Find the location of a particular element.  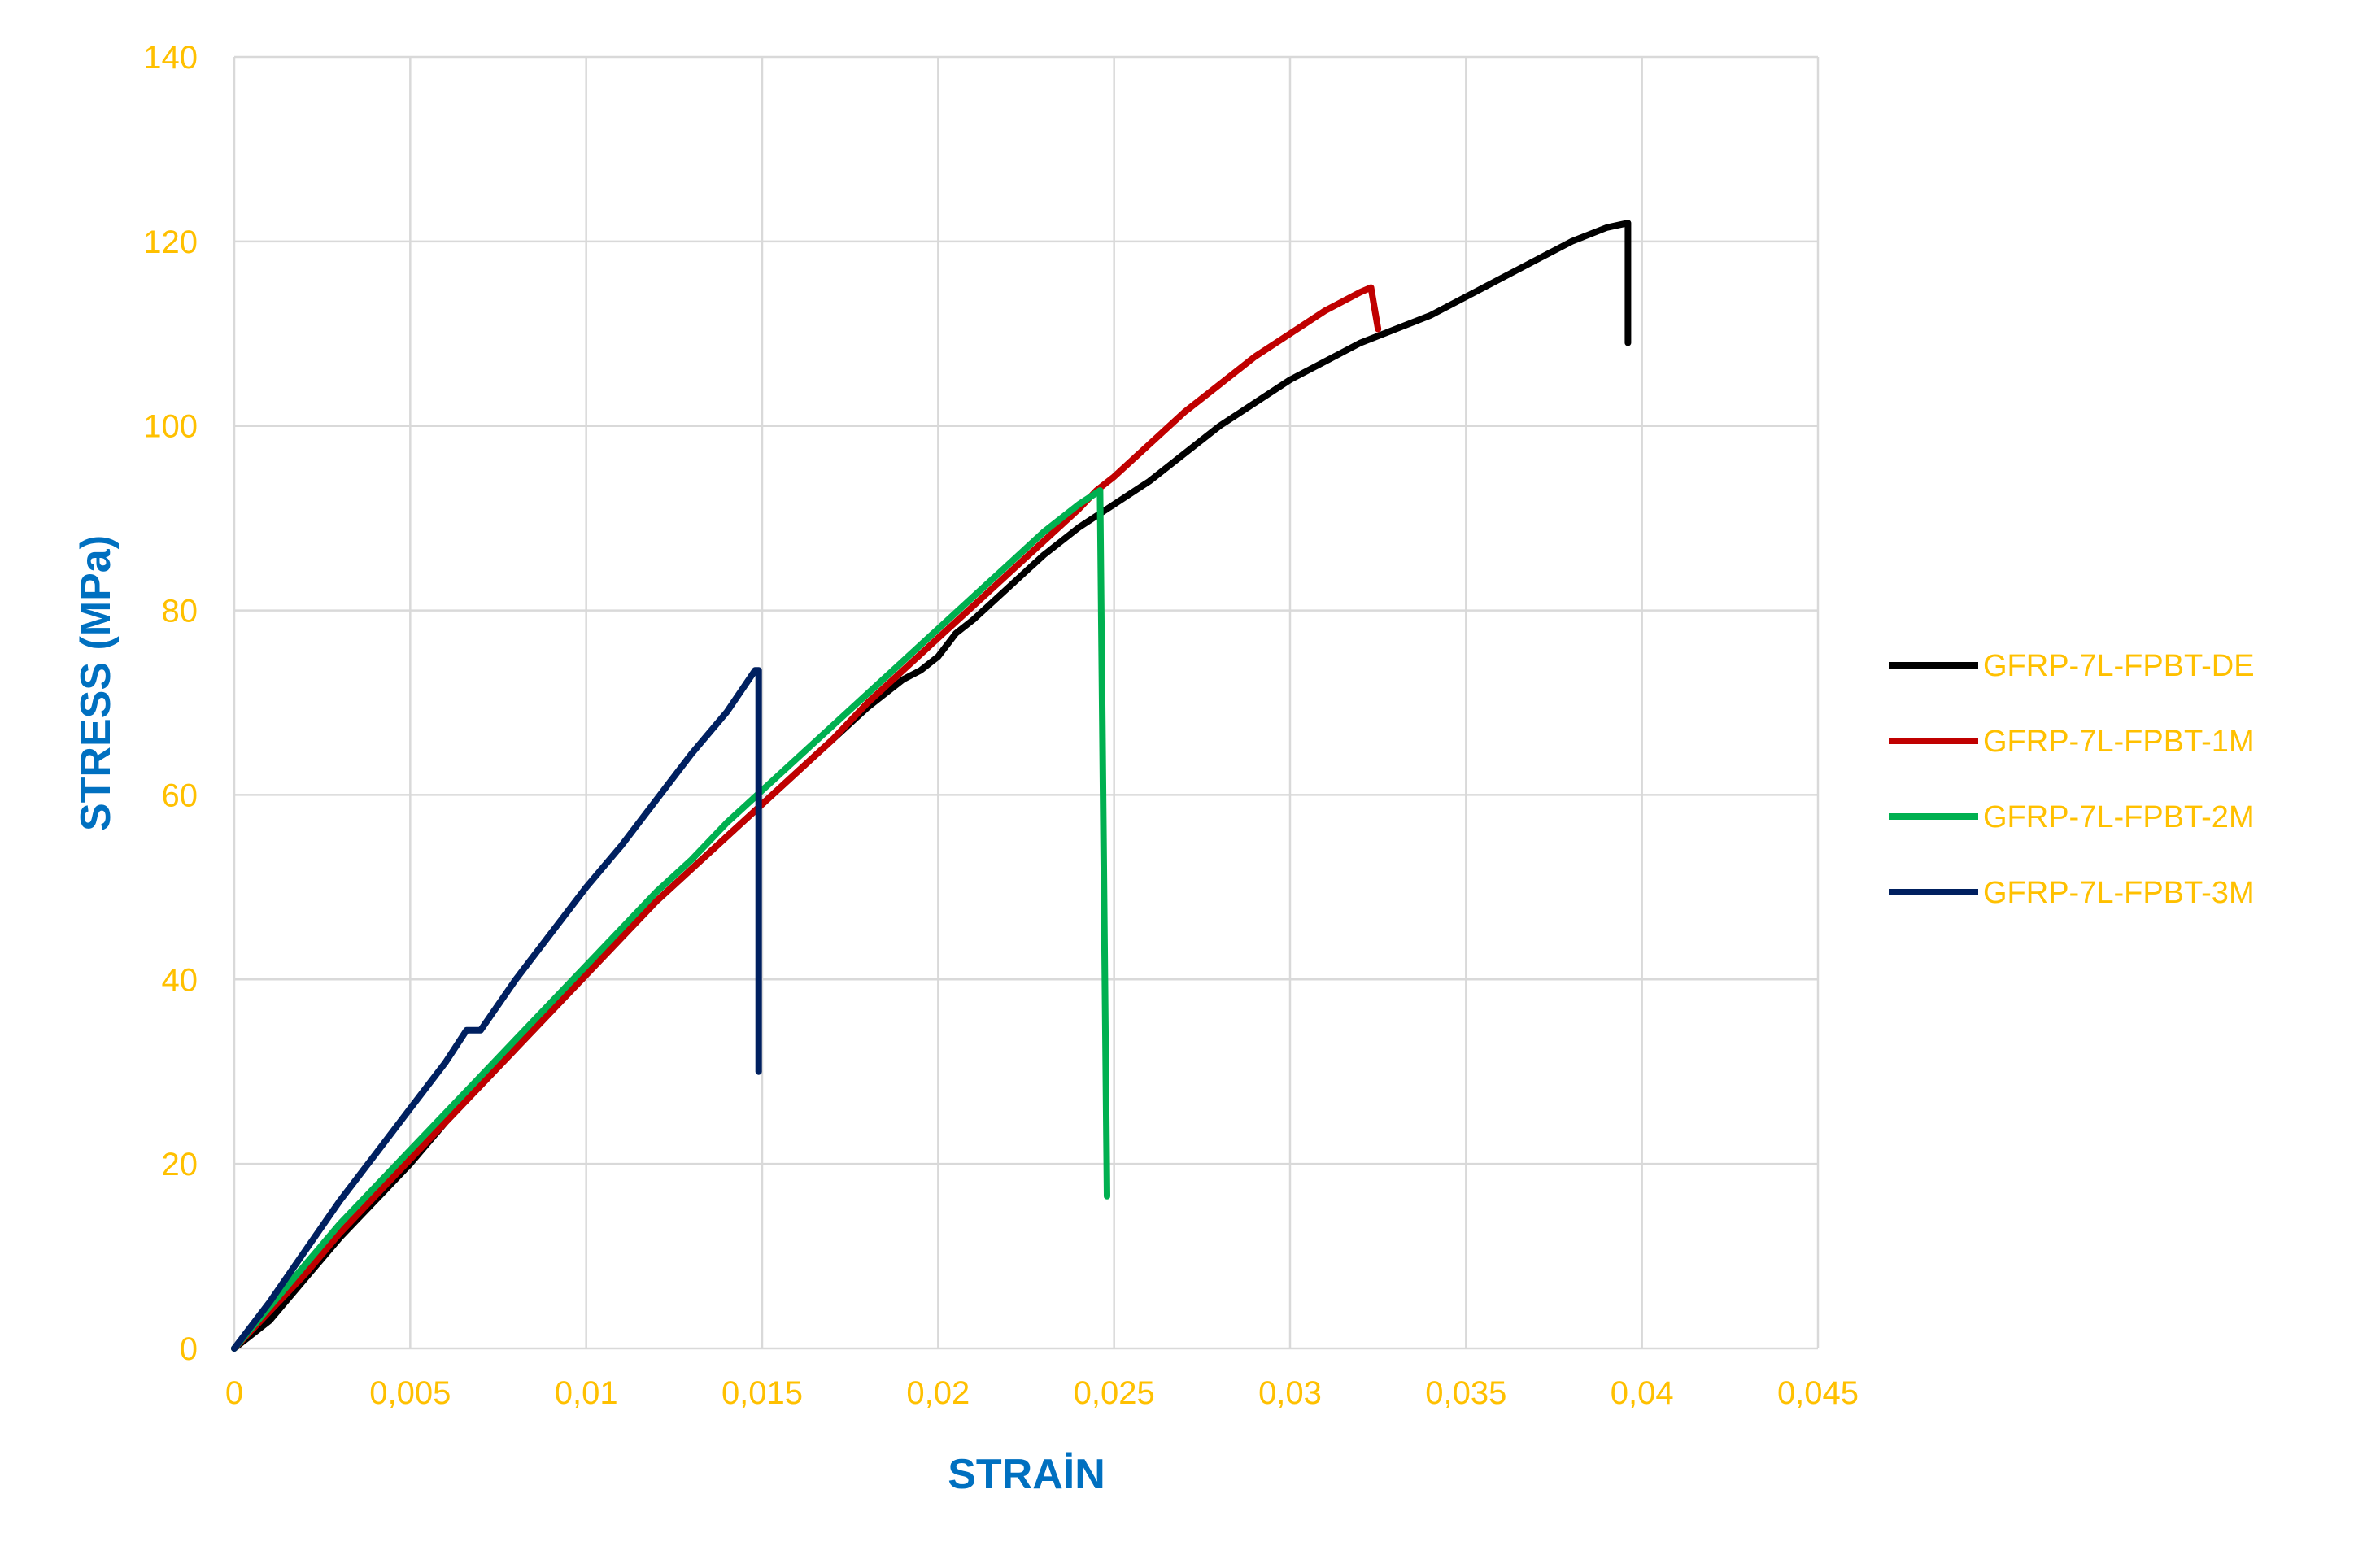

x-axis-title: STRAİN is located at coordinates (1026, 1474).